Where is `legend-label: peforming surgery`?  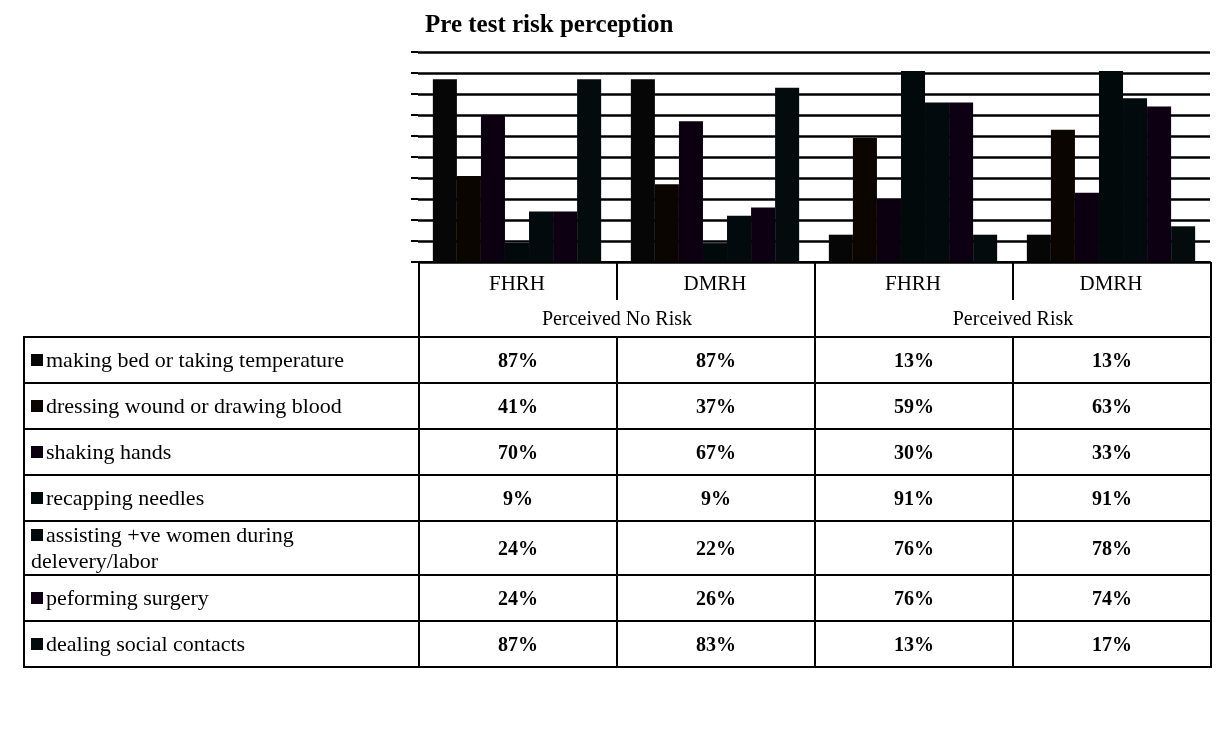 legend-label: peforming surgery is located at coordinates (221, 598).